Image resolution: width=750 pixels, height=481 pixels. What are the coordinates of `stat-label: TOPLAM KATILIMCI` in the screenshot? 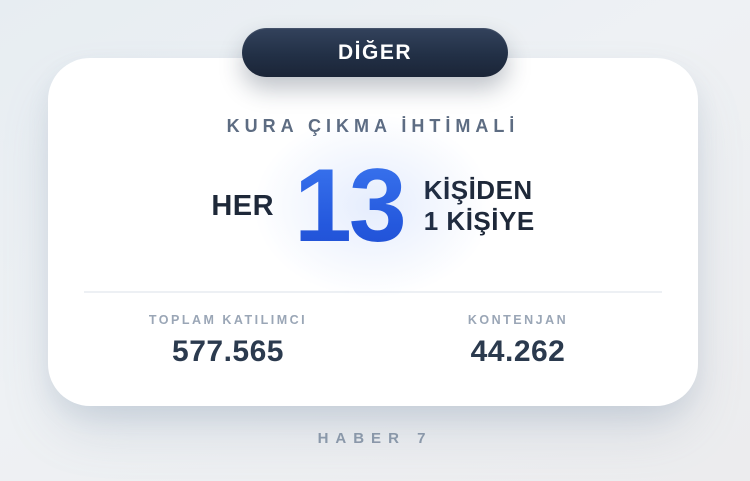 It's located at (228, 320).